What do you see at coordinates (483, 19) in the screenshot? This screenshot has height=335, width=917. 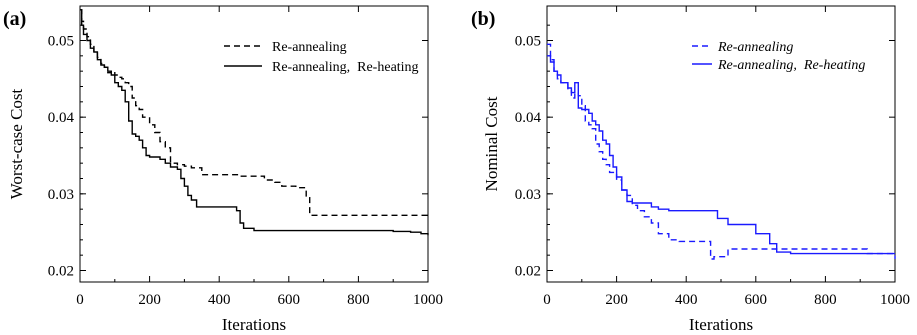 I see `panel-label-b: (b)` at bounding box center [483, 19].